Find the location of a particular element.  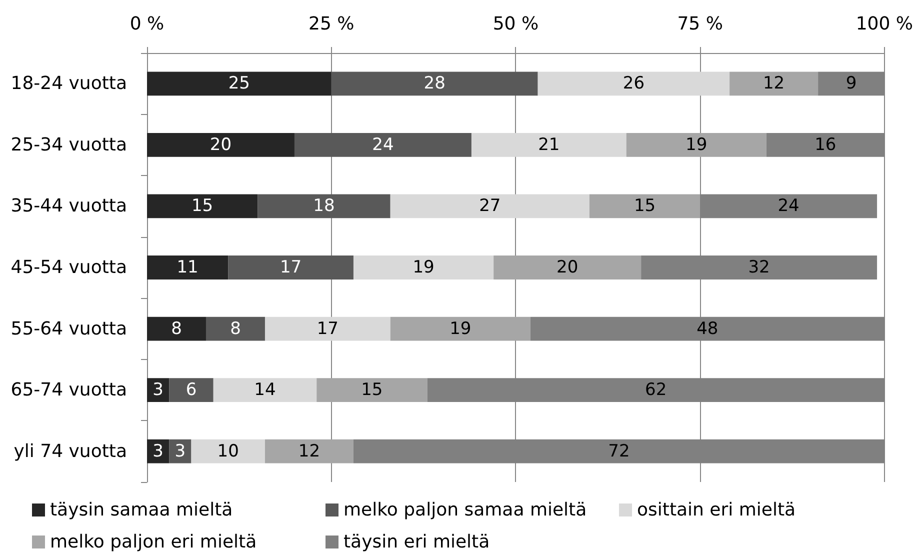

x-tick-label: 25 % is located at coordinates (331, 24).